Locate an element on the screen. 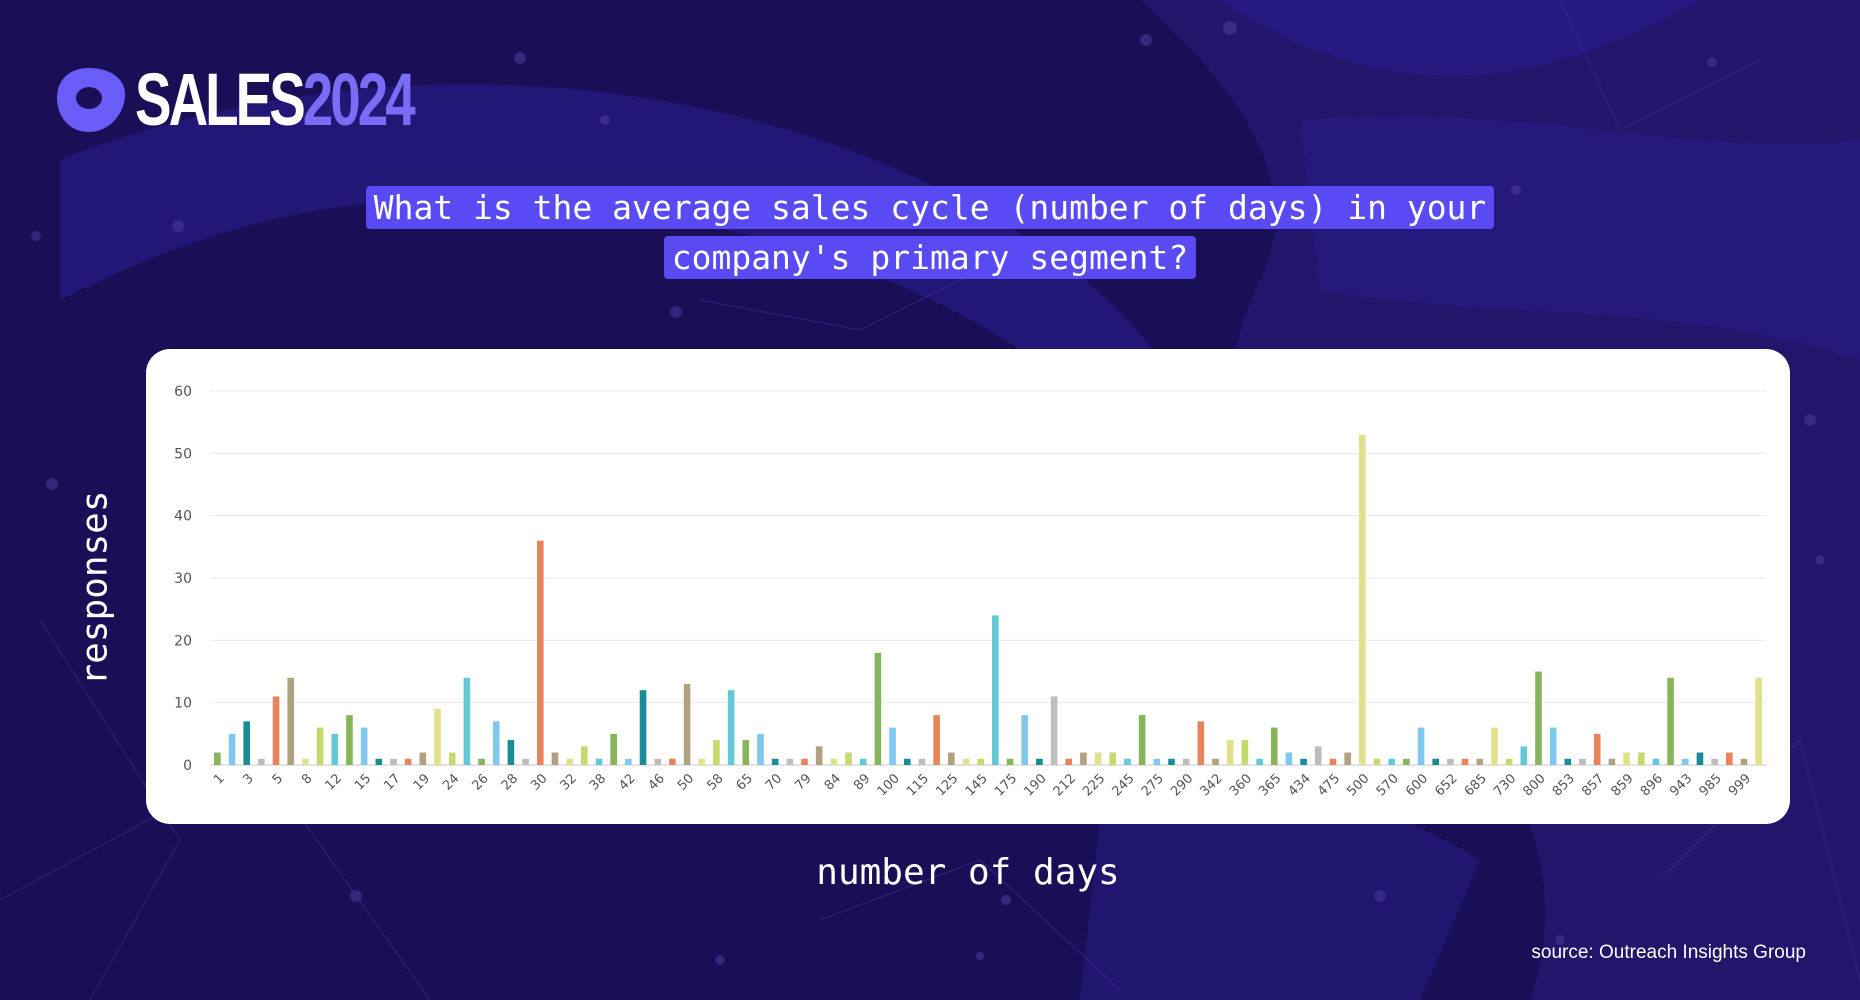 The height and width of the screenshot is (1000, 1860). x-tick-label: 115 is located at coordinates (918, 785).